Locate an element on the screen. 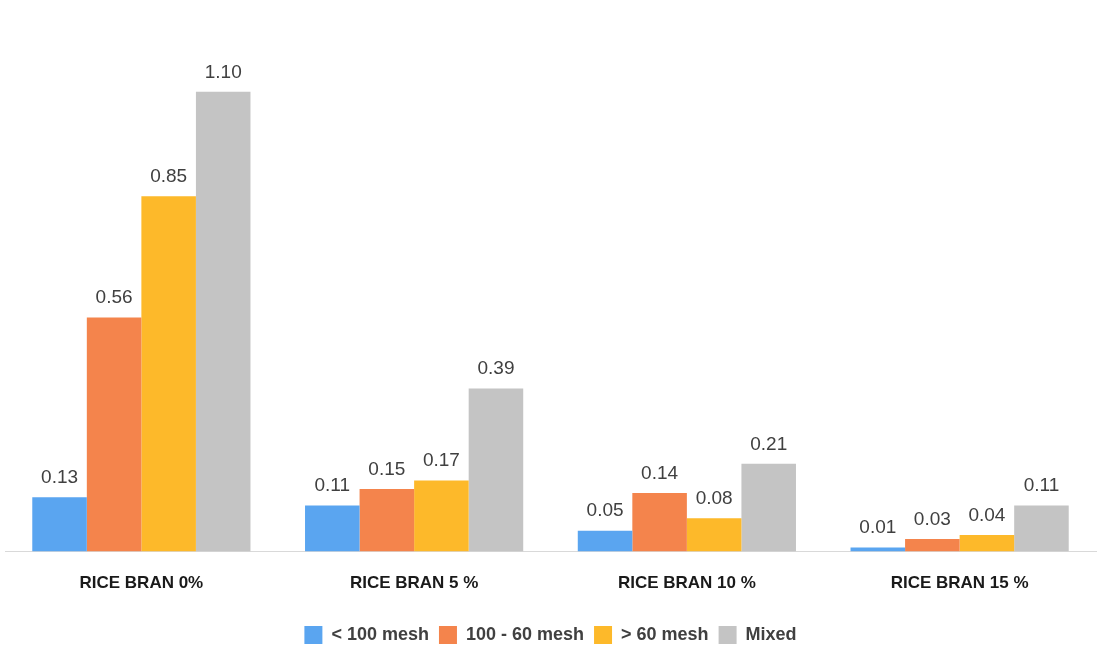  data-label: 0.15 is located at coordinates (387, 468).